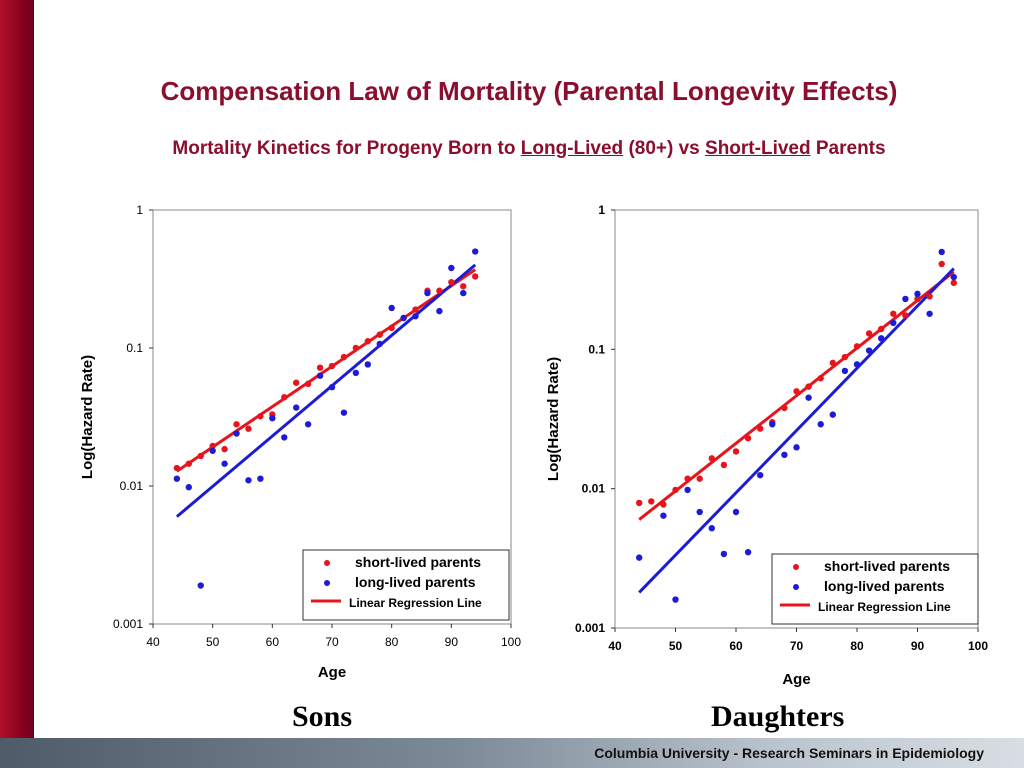 Image resolution: width=1024 pixels, height=768 pixels. What do you see at coordinates (327, 563) in the screenshot?
I see `sons-legend-marker-short` at bounding box center [327, 563].